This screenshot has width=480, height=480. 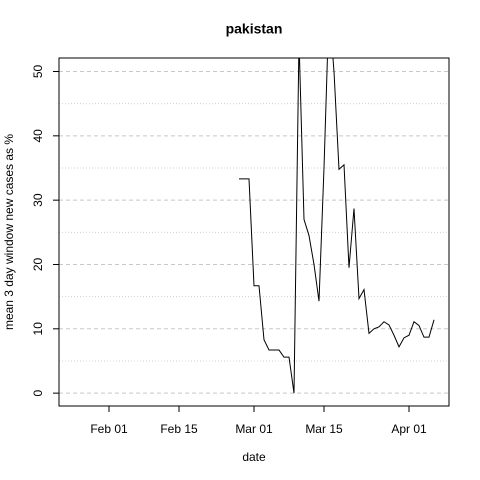 I want to click on y-tick-label: 50, so click(x=38, y=72).